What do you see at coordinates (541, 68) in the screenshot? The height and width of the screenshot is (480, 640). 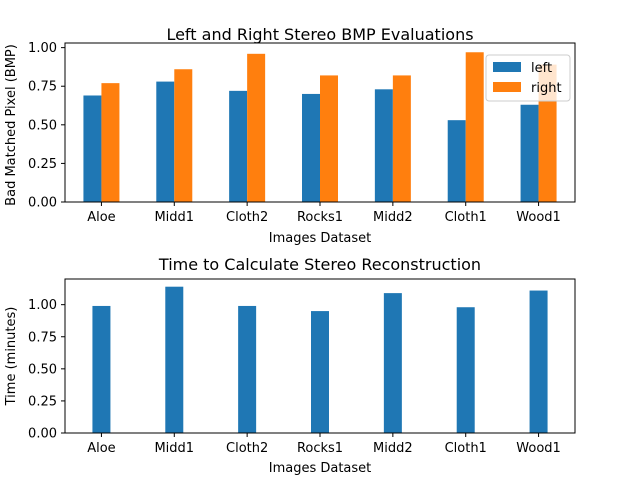 I see `legend-label-left: left` at bounding box center [541, 68].